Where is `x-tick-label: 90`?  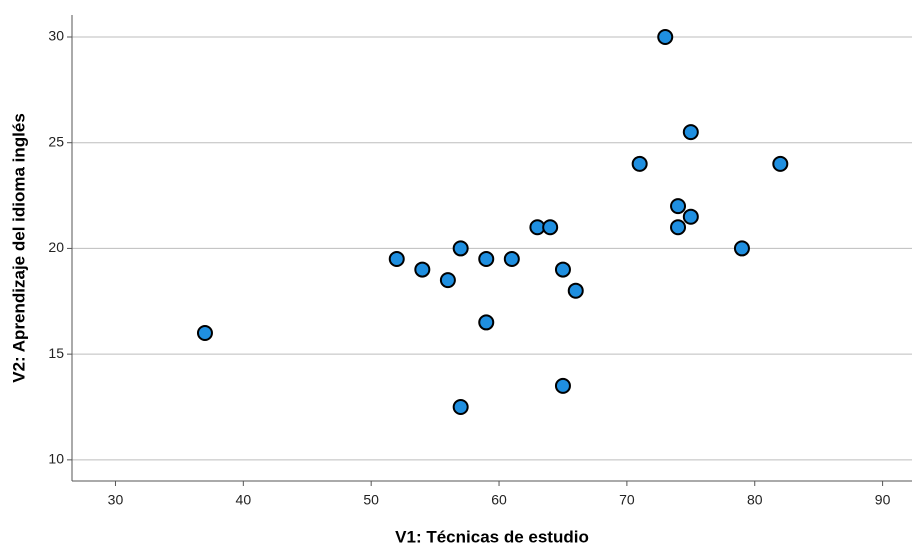 x-tick-label: 90 is located at coordinates (883, 500).